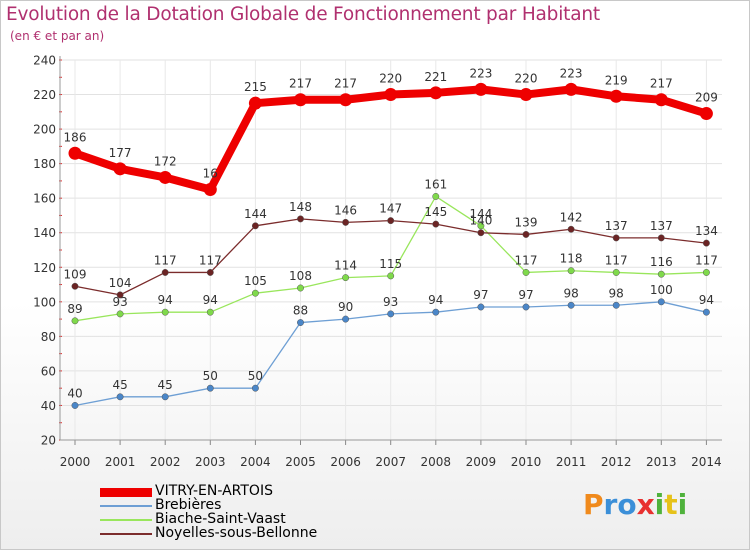 This screenshot has width=750, height=550. I want to click on point-brebieres-2014, so click(706, 312).